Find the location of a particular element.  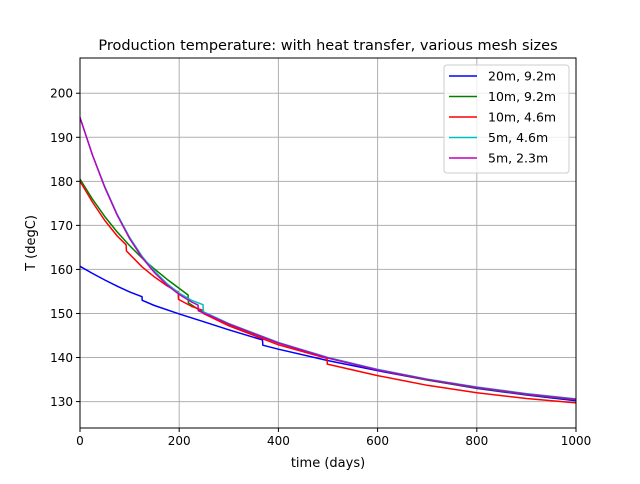

x-tick-label: 600 is located at coordinates (377, 441).